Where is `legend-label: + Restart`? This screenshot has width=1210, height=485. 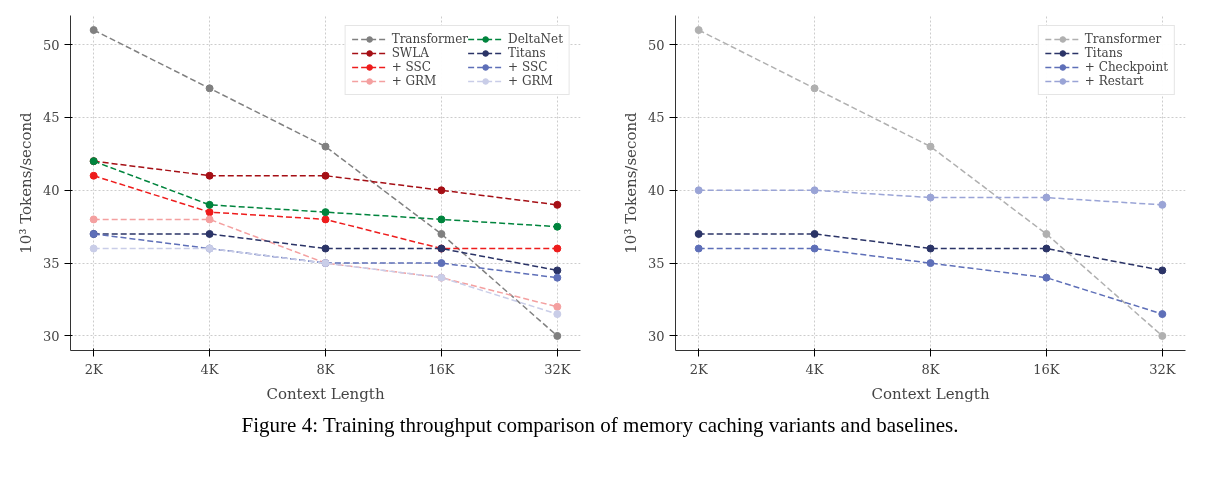 legend-label: + Restart is located at coordinates (1114, 81).